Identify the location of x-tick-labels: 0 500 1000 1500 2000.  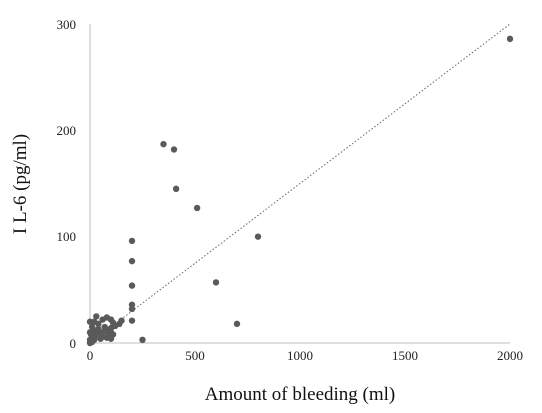
(305, 355).